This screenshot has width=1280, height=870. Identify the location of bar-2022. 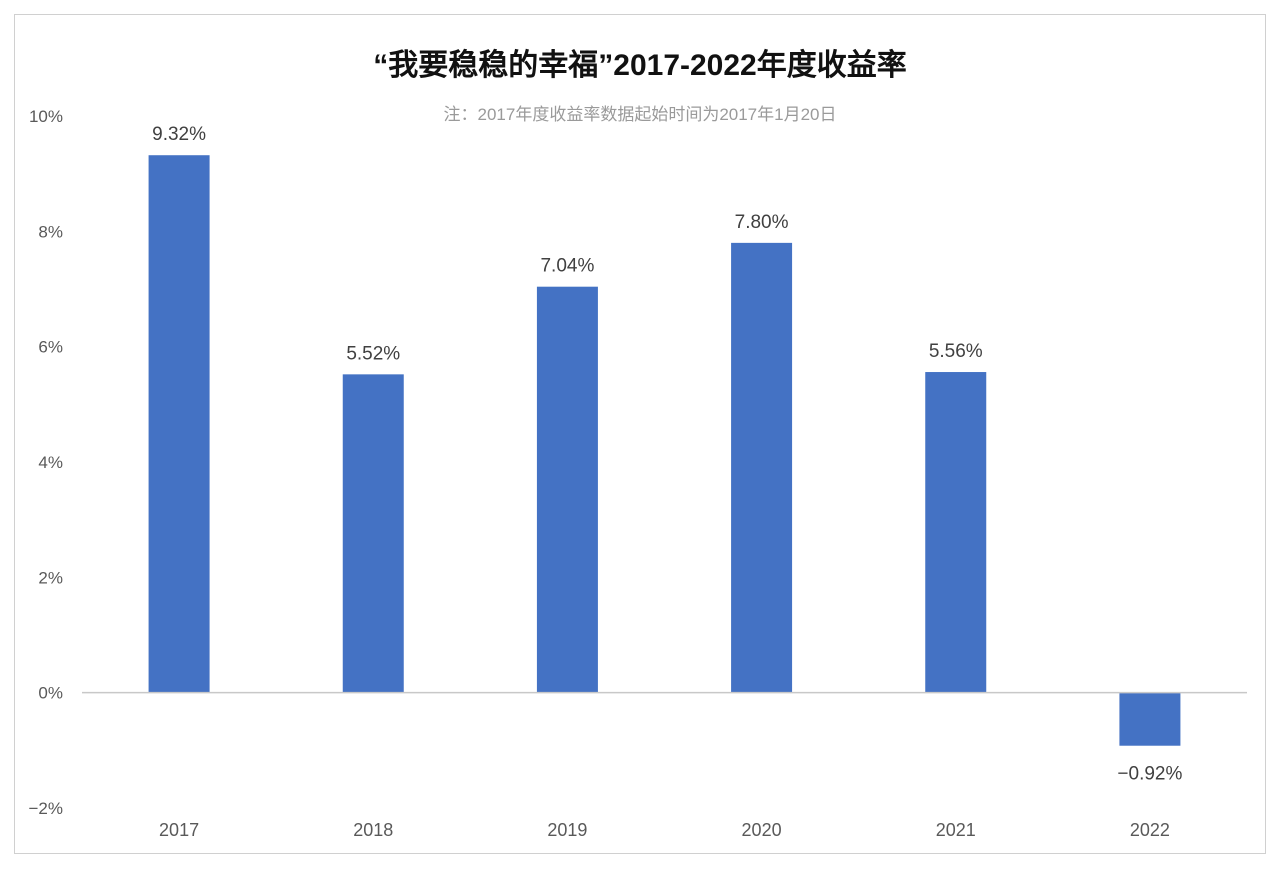
(1150, 719).